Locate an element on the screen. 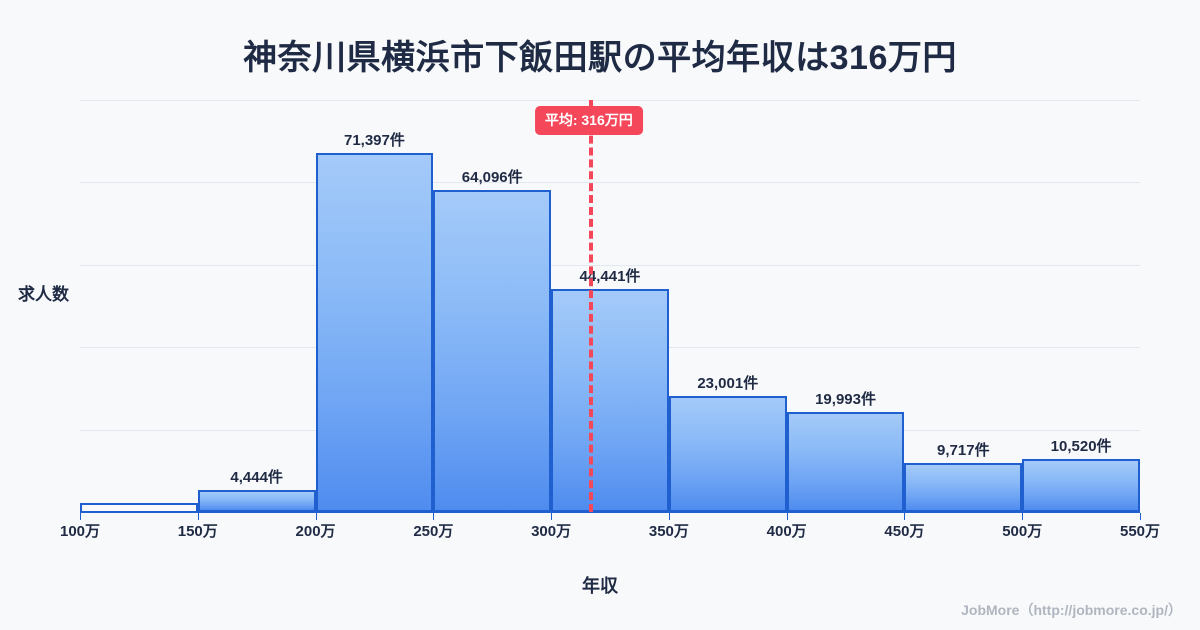 The image size is (1200, 630). average-line is located at coordinates (590, 306).